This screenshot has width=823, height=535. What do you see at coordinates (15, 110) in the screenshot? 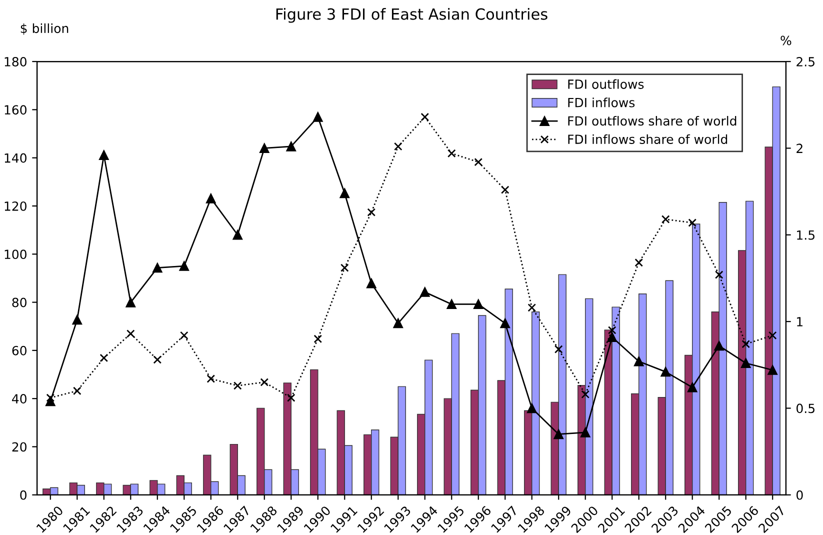
I see `y-tick-label: 160` at bounding box center [15, 110].